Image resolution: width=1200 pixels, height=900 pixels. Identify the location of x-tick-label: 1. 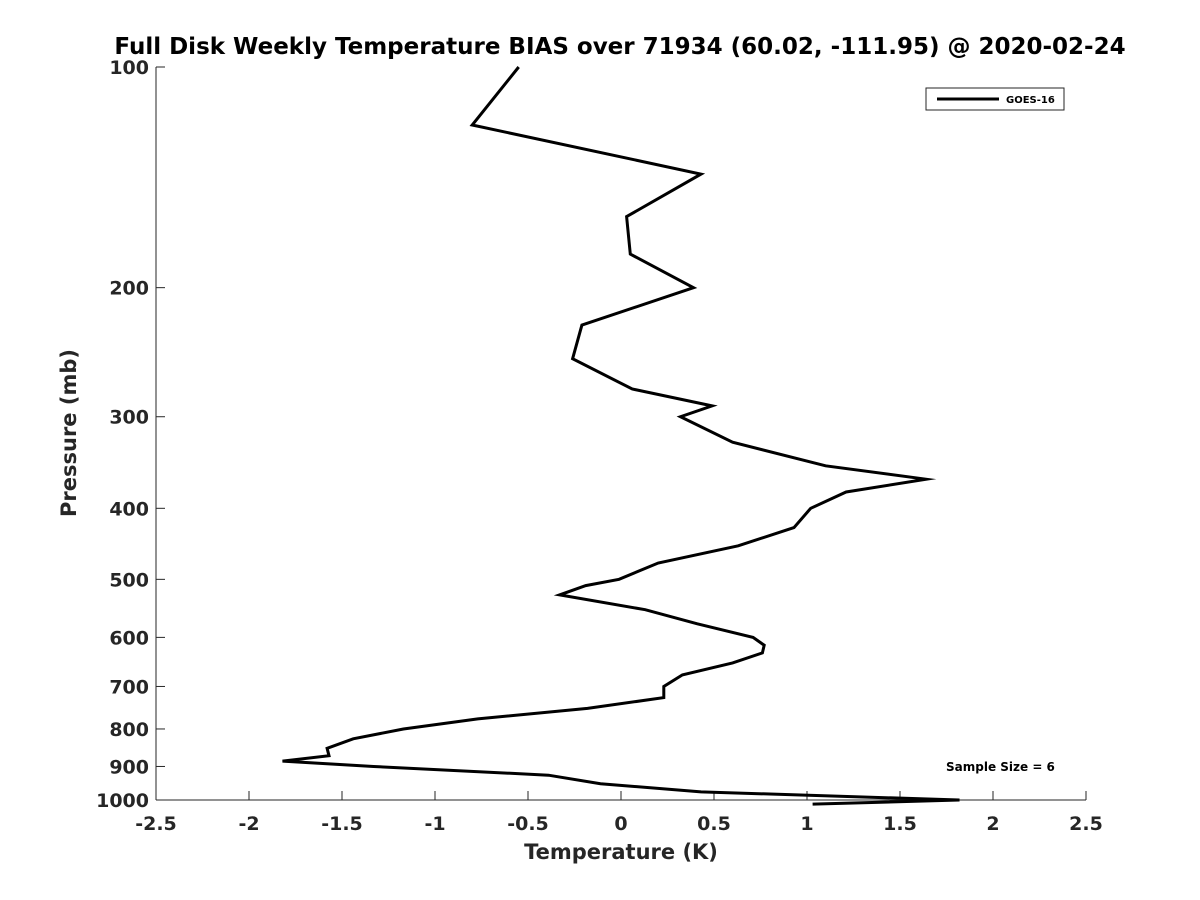
(806, 824).